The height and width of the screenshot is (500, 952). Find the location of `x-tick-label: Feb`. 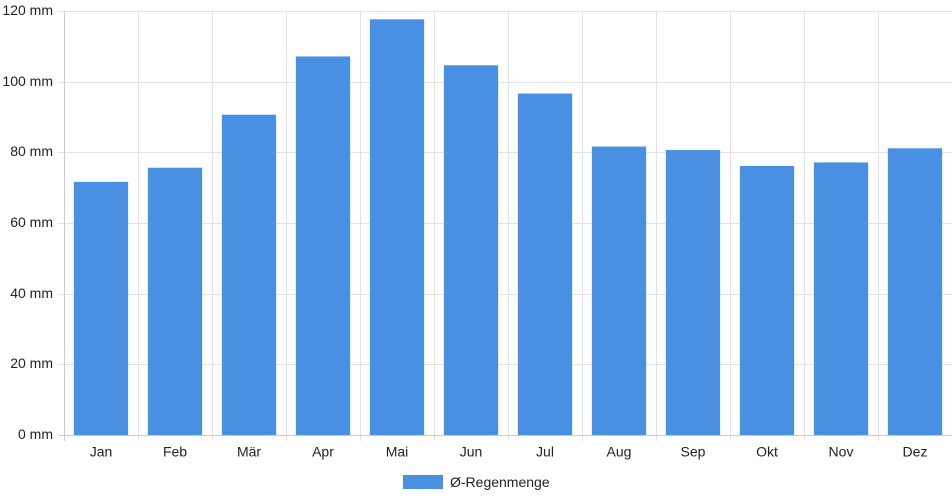

x-tick-label: Feb is located at coordinates (175, 452).